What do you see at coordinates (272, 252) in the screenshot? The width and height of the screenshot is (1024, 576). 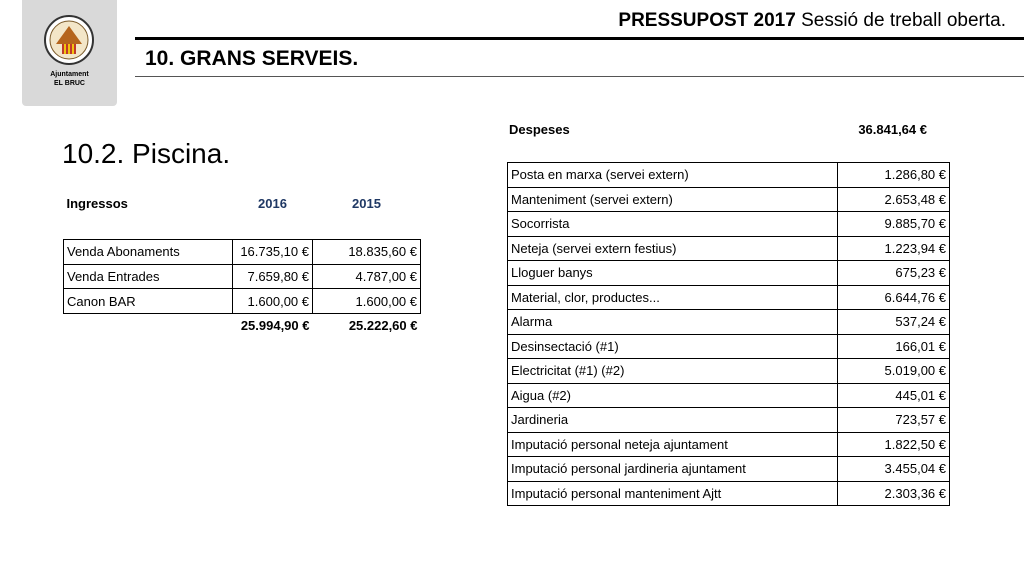 I see `amount-cell: 16.735,10 €` at bounding box center [272, 252].